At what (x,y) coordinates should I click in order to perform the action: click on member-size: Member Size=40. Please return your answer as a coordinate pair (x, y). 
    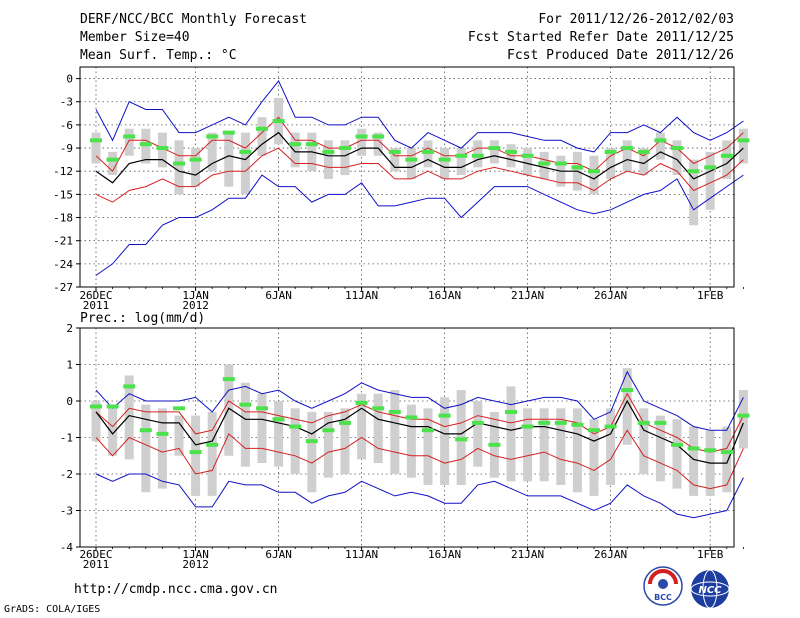
    Looking at the image, I should click on (135, 37).